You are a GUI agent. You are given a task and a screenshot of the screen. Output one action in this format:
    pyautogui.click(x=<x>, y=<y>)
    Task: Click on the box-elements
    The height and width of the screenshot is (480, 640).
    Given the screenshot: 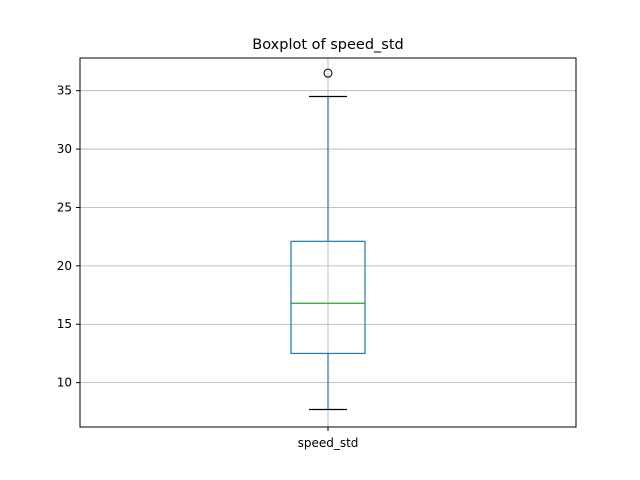 What is the action you would take?
    pyautogui.click(x=328, y=239)
    